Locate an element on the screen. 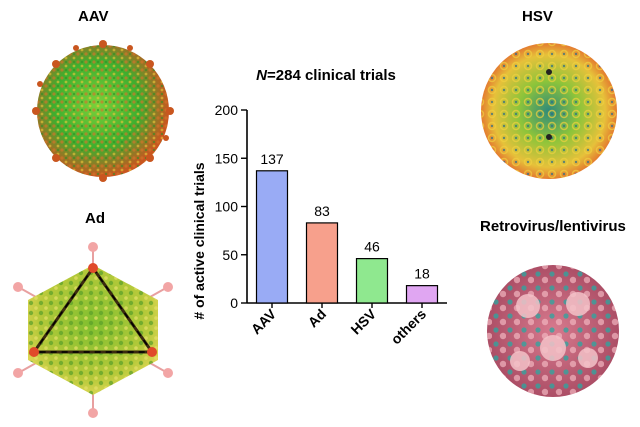 This screenshot has width=640, height=427. label-aav: AAV is located at coordinates (93, 16).